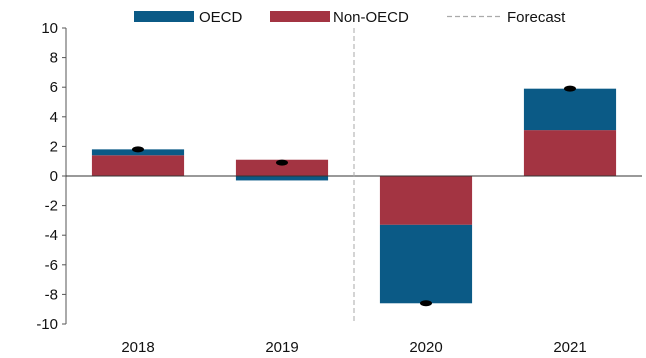  Describe the element at coordinates (425, 347) in the screenshot. I see `x-tick-label: 2020` at that location.